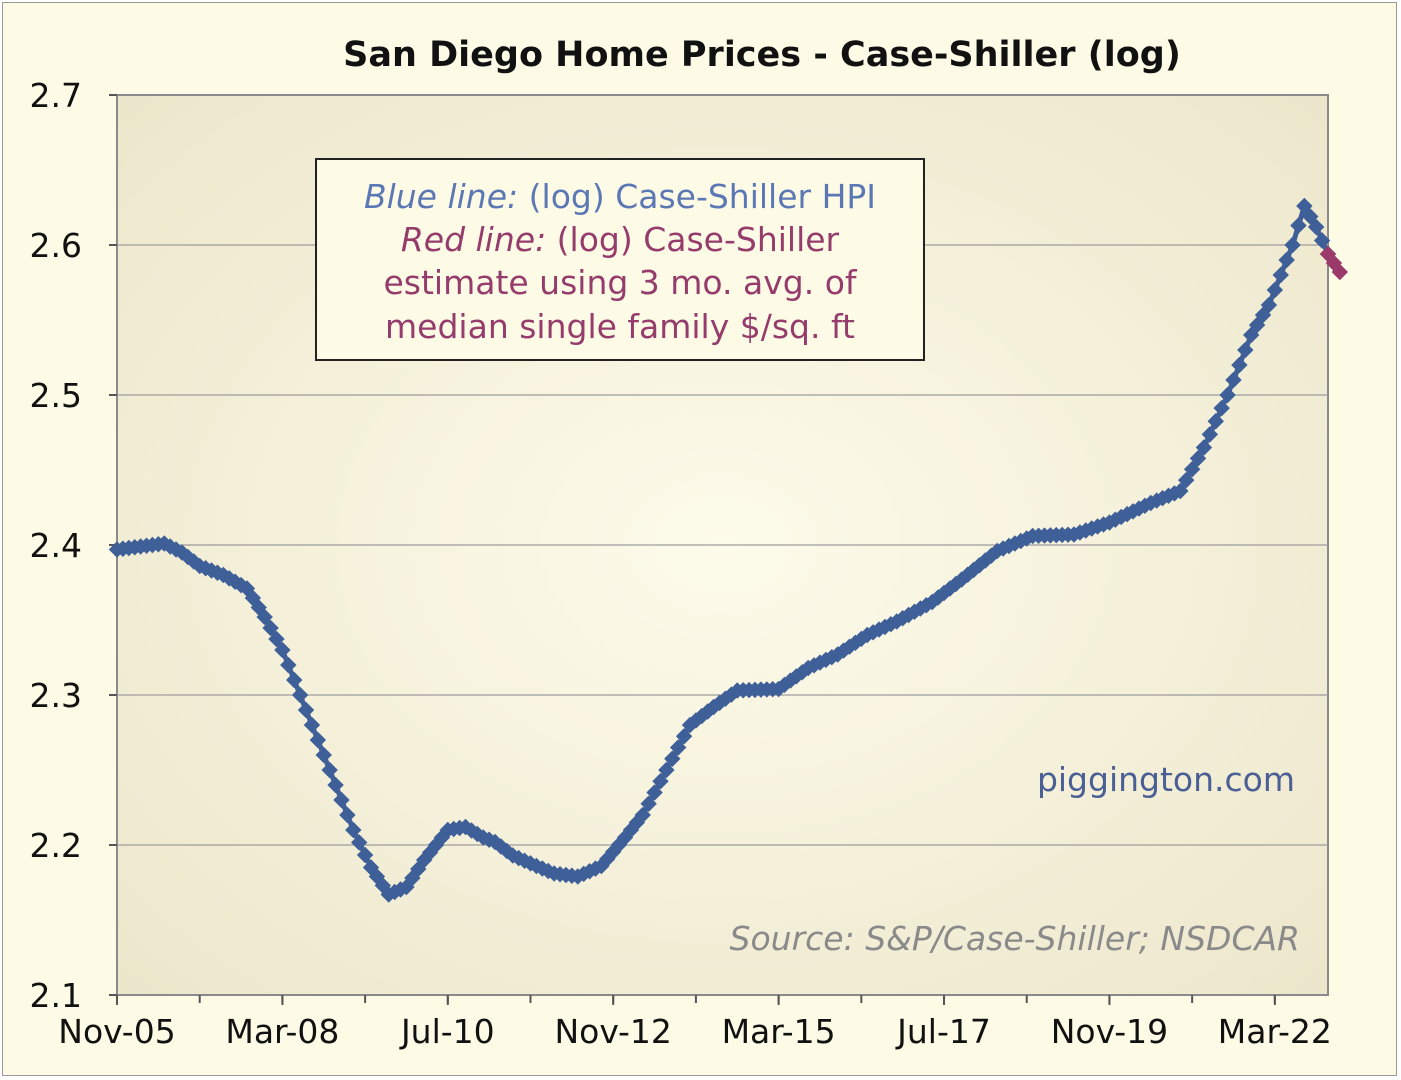 The image size is (1401, 1080). What do you see at coordinates (441, 196) in the screenshot?
I see `legend-line-1-label: Blue line:` at bounding box center [441, 196].